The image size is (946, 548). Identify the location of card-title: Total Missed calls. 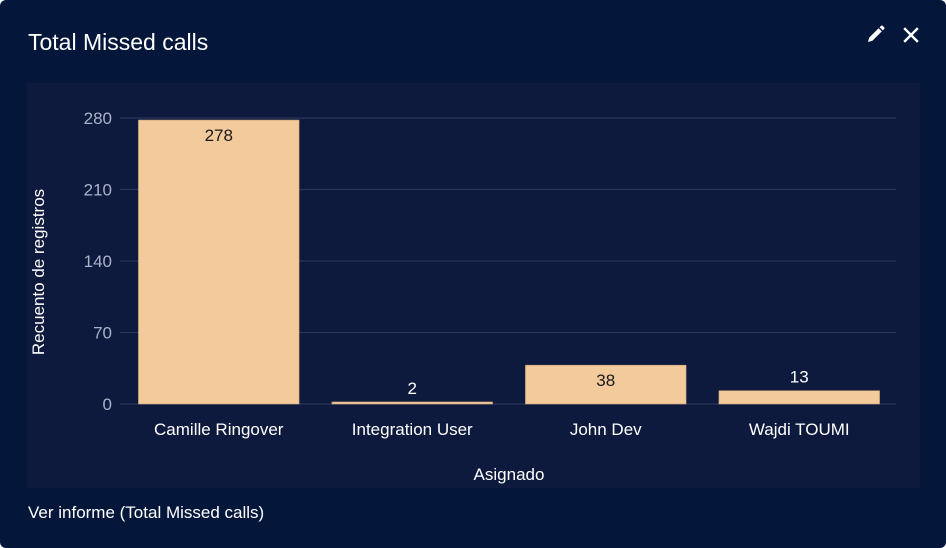
(118, 42).